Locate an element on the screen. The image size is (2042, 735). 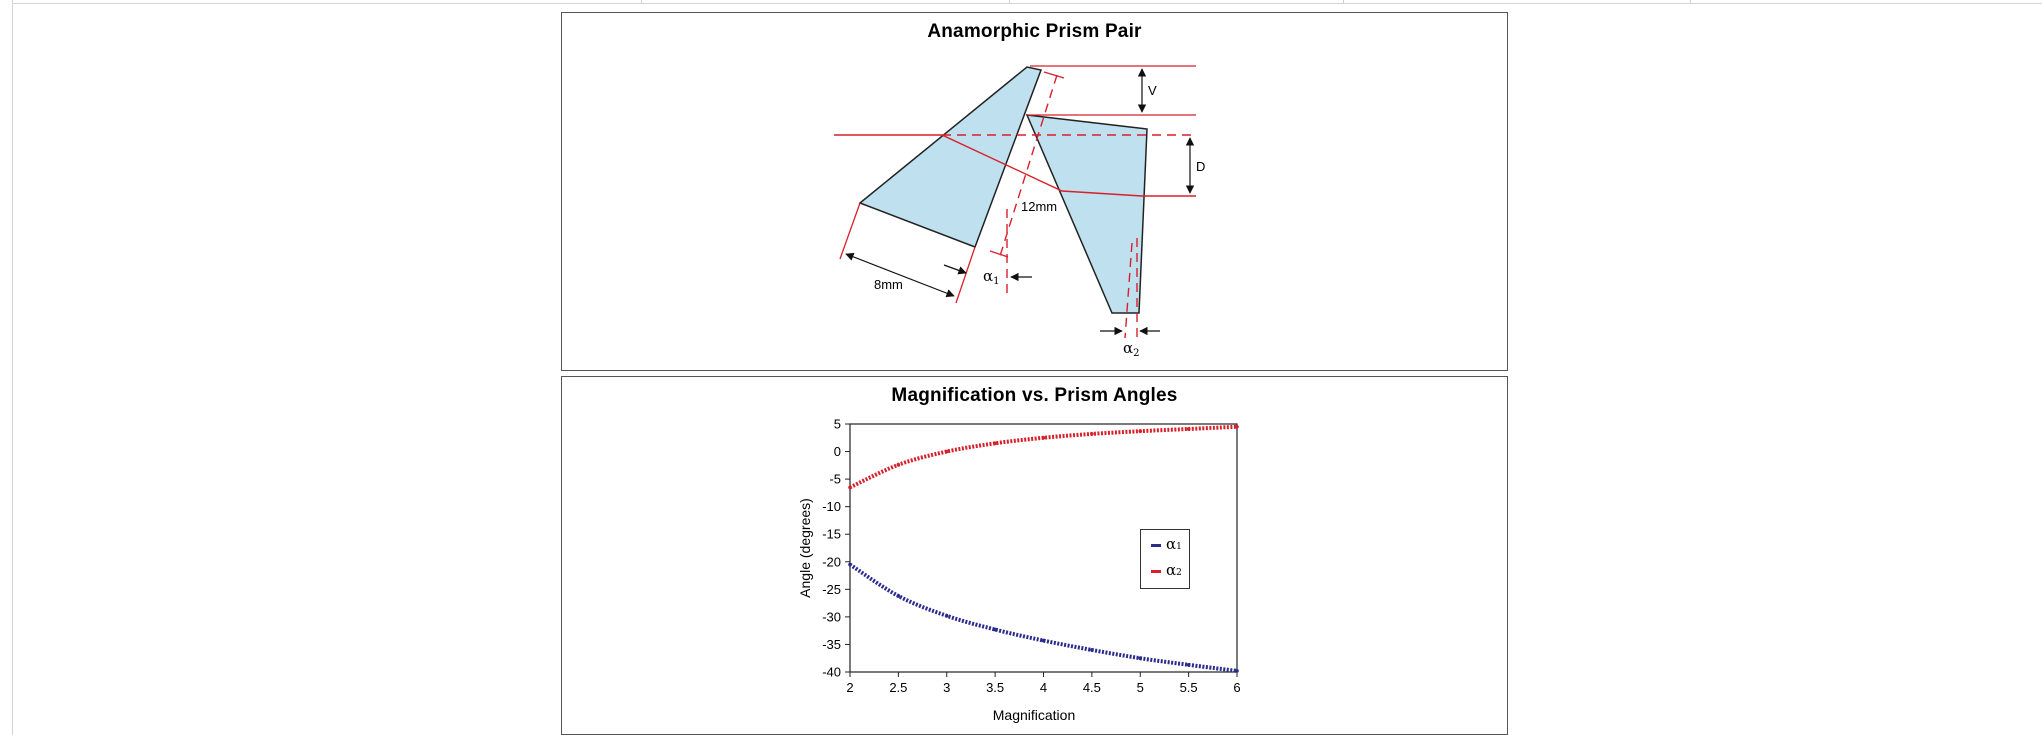
x-tick-label: 4 is located at coordinates (1043, 687).